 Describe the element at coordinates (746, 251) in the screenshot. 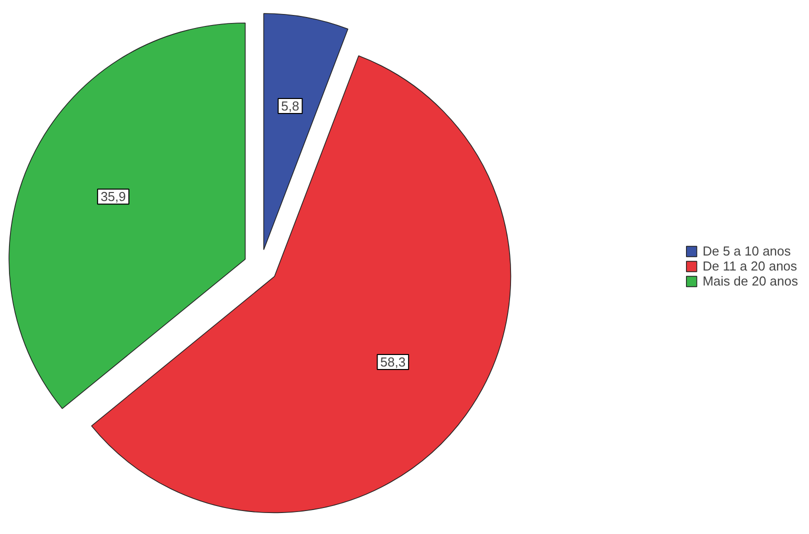

I see `legend-label: De 5 a 10 anos` at that location.